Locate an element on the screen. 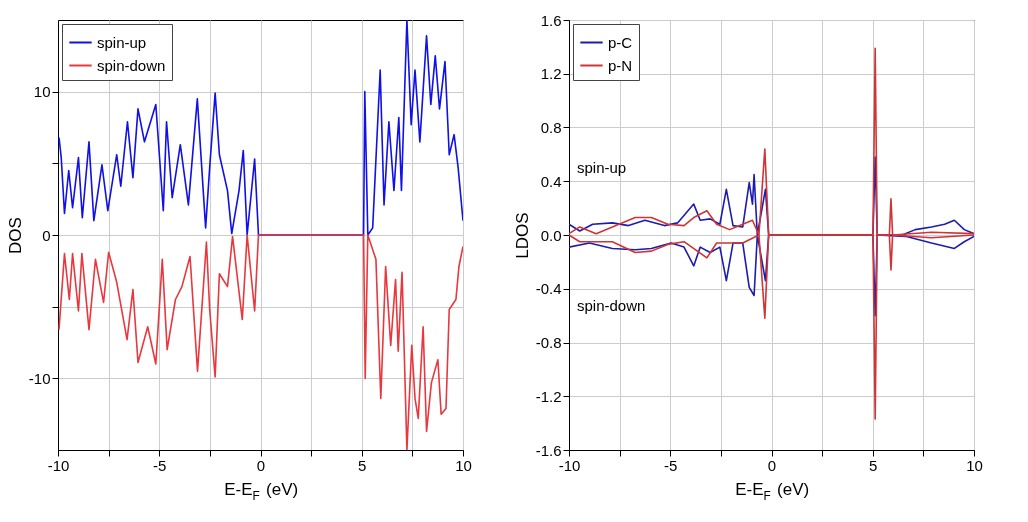 The image size is (1028, 522). y-tick-label: 0 is located at coordinates (46, 235).